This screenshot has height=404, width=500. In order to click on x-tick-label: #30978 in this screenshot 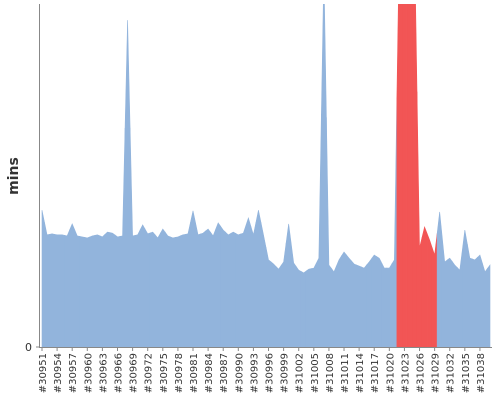, I will do `click(179, 373)`.